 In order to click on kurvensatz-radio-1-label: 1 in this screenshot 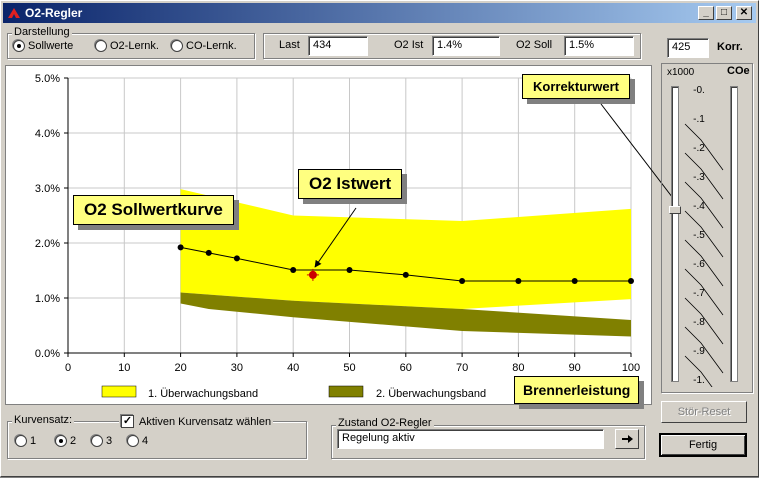, I will do `click(33, 441)`.